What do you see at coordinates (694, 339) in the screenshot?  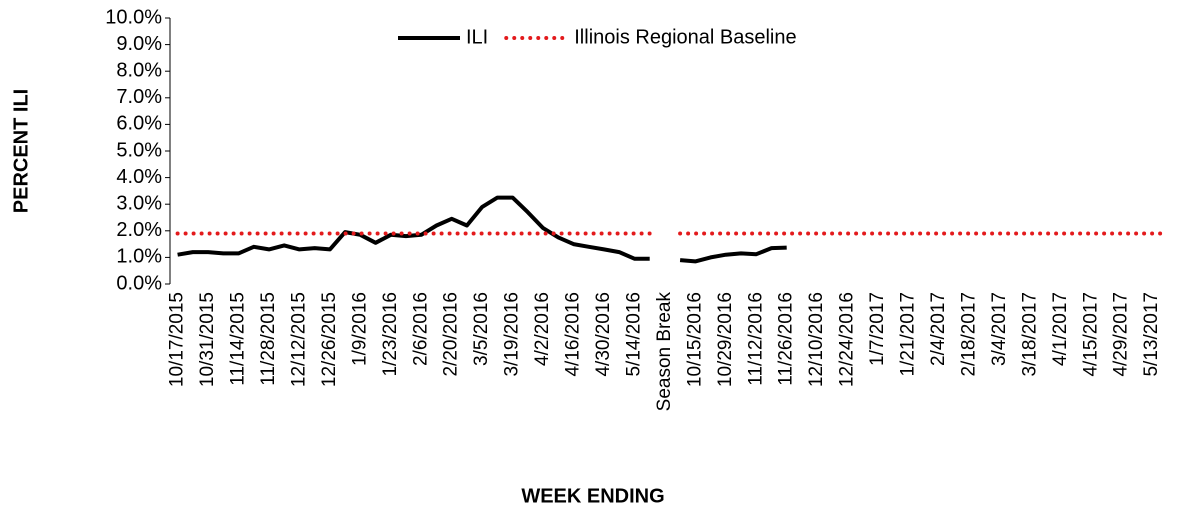 I see `x-tick-label: 10/15/2016` at bounding box center [694, 339].